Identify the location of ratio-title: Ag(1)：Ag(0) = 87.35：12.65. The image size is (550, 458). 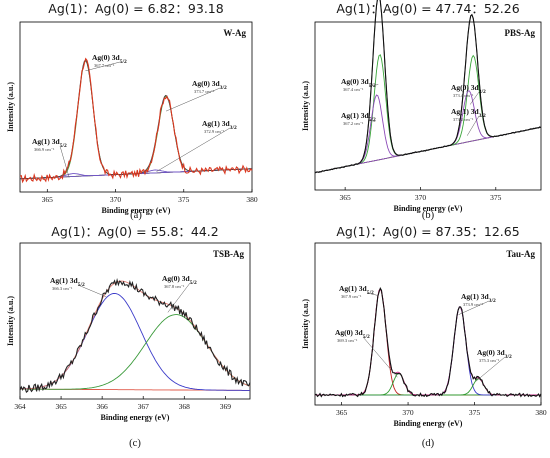
(427, 231).